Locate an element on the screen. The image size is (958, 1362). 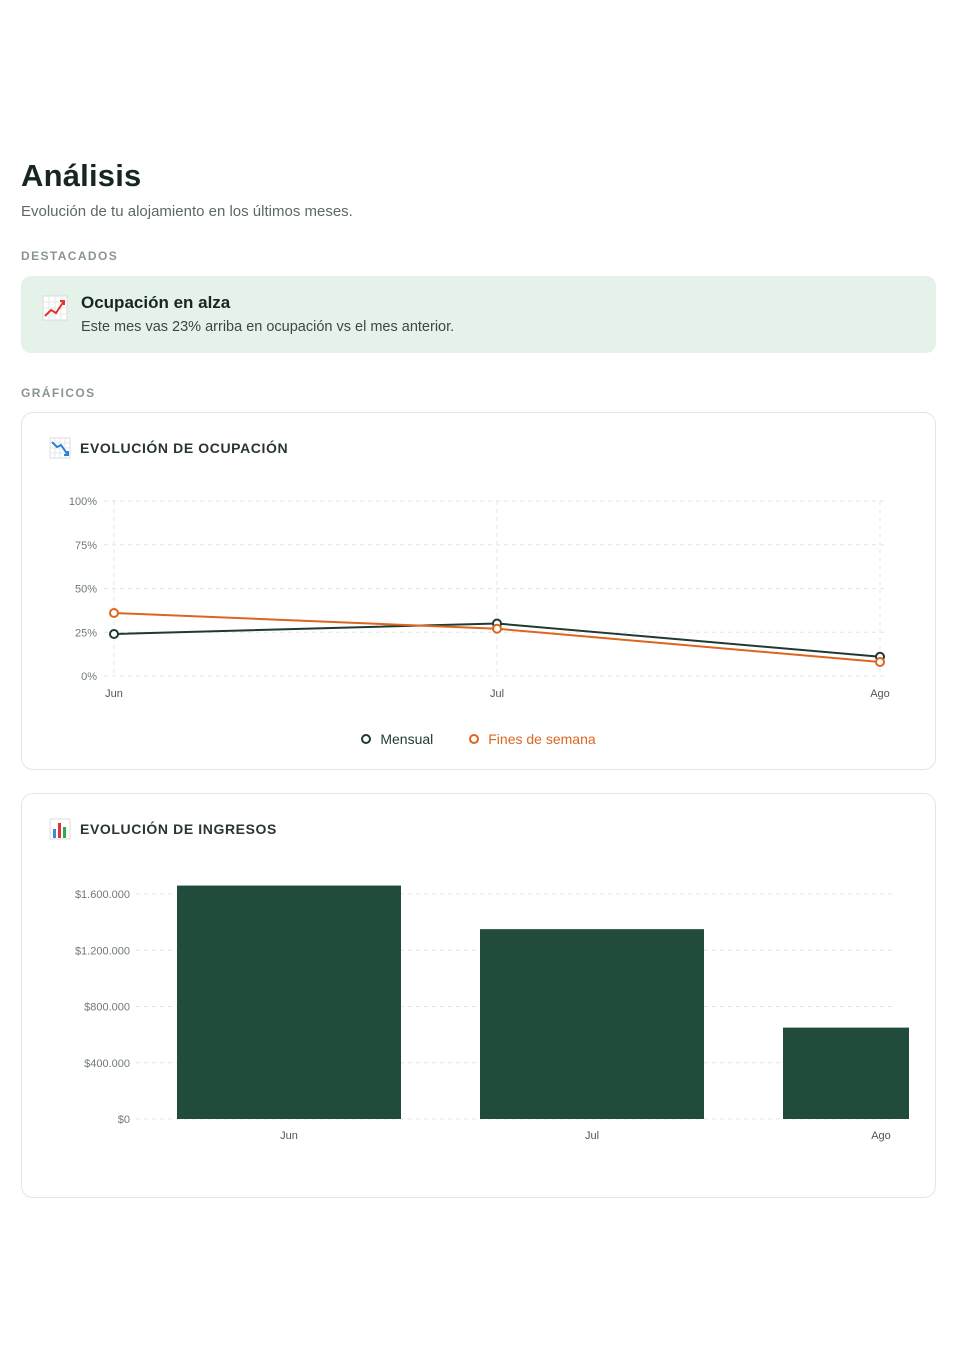
occupancy-card-title: EVOLUCIÓN DE OCUPACIÓN is located at coordinates (184, 448).